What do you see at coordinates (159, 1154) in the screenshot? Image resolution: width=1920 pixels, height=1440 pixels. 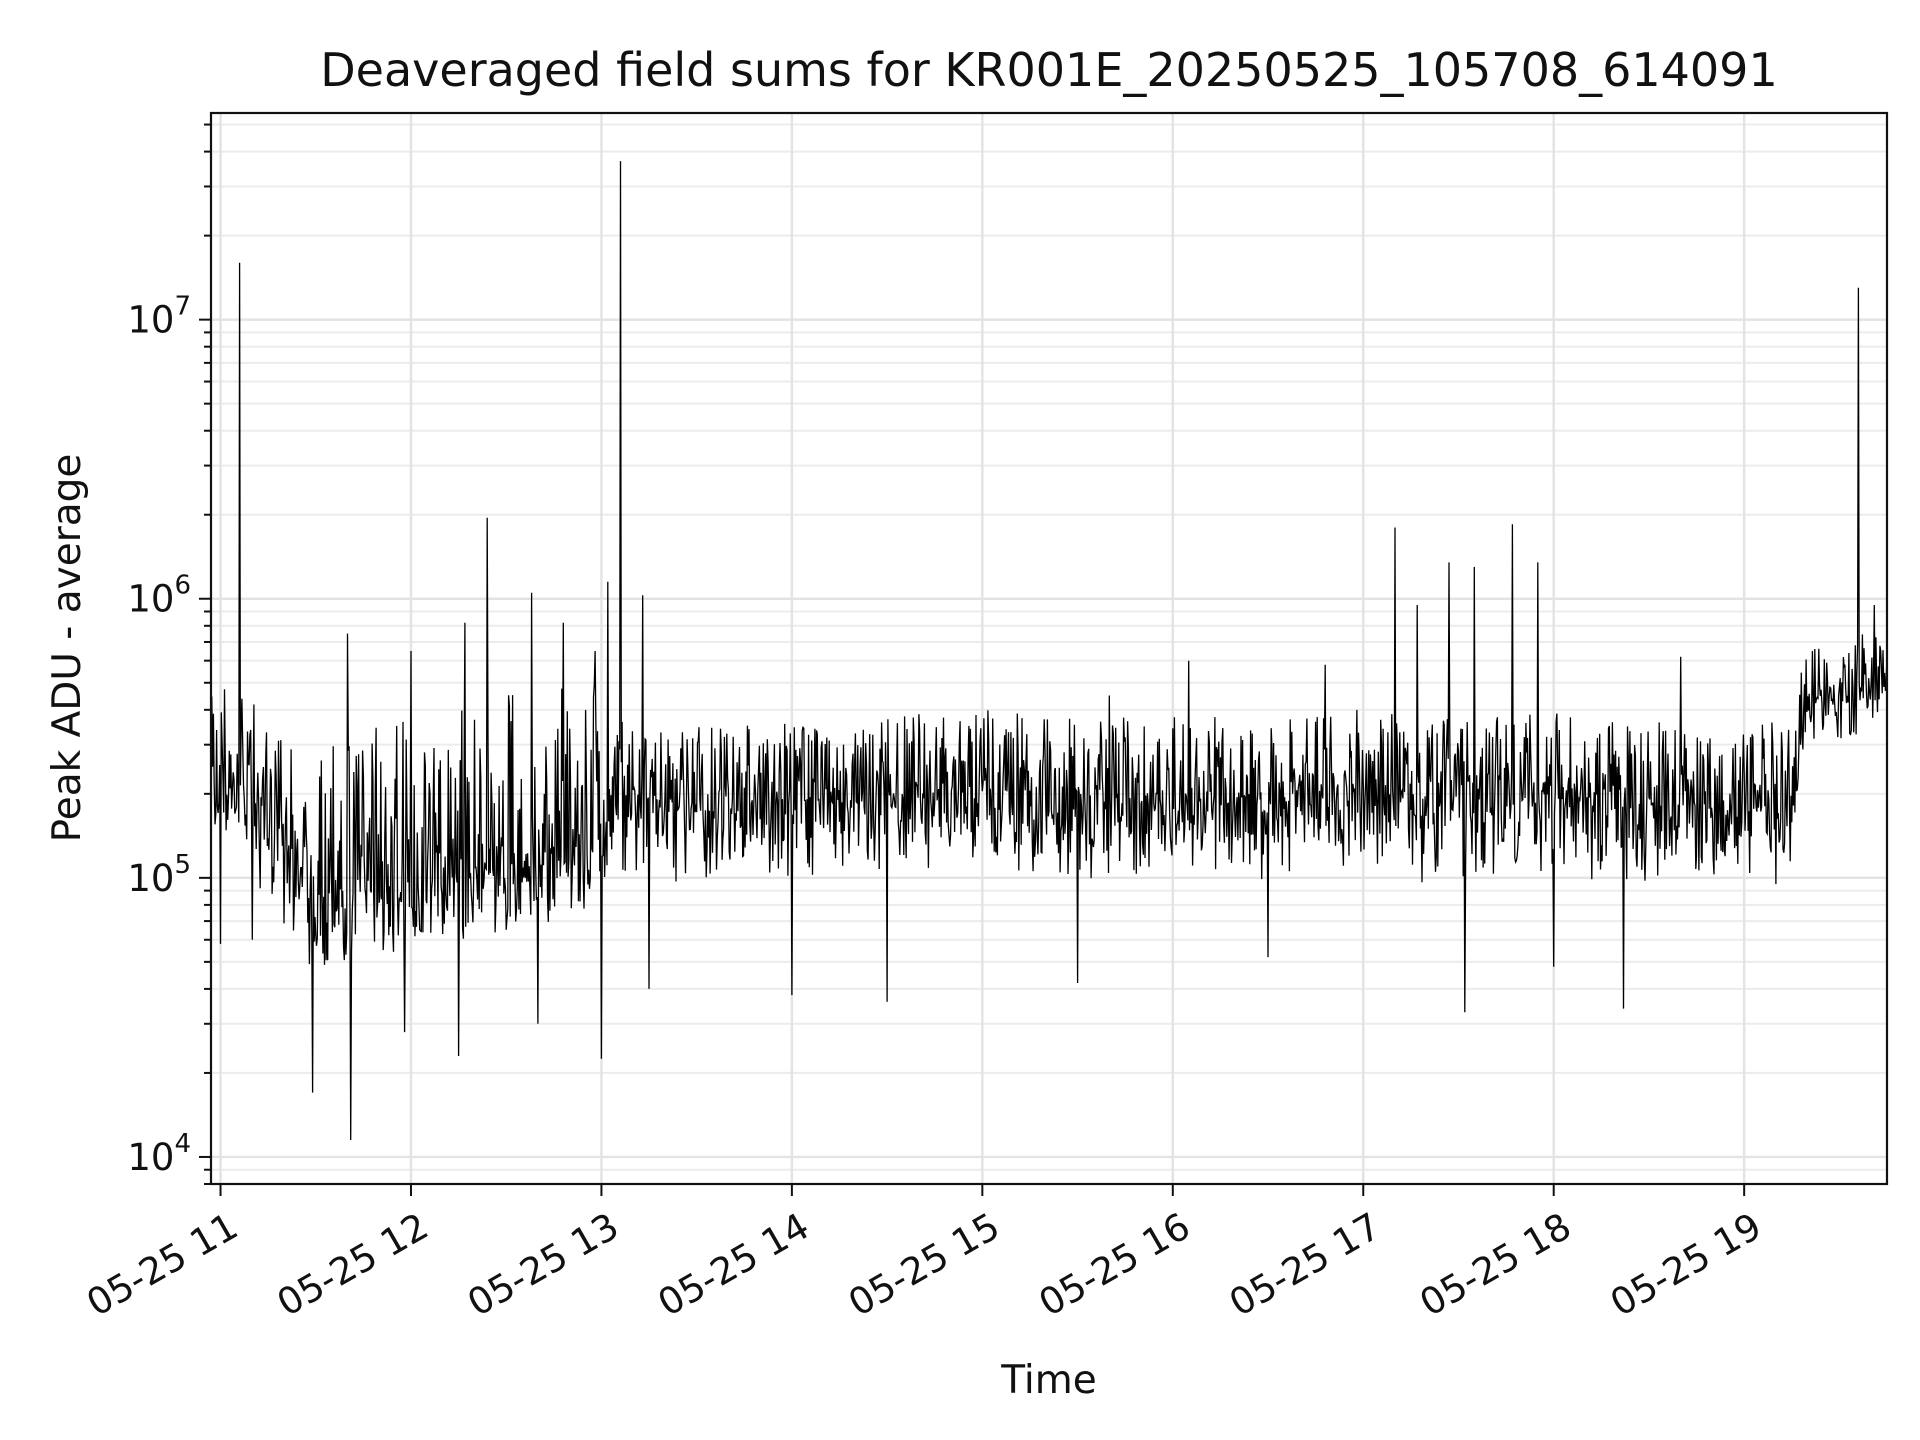 I see `y-tick-label: 10⁴` at bounding box center [159, 1154].